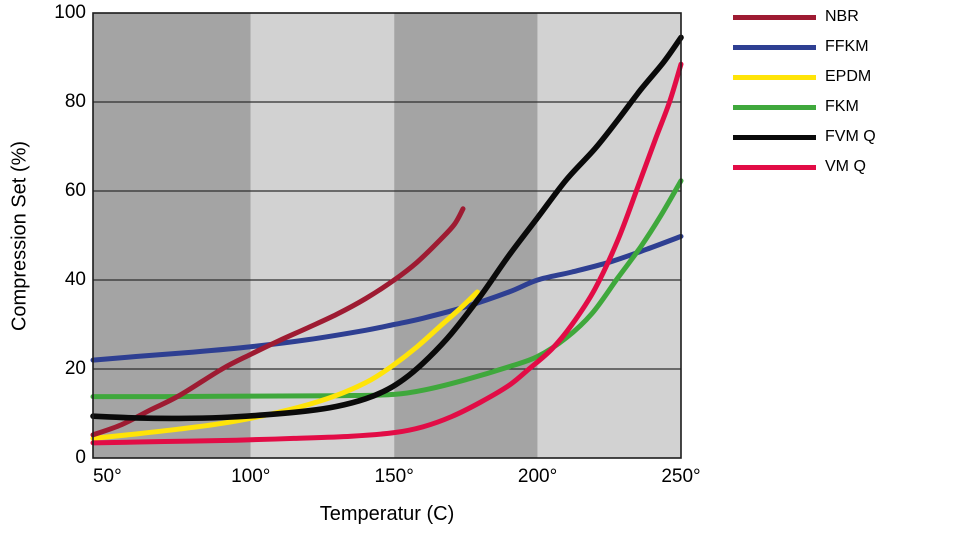 The image size is (960, 534). Describe the element at coordinates (537, 476) in the screenshot. I see `x-tick-label-200: 200°` at that location.